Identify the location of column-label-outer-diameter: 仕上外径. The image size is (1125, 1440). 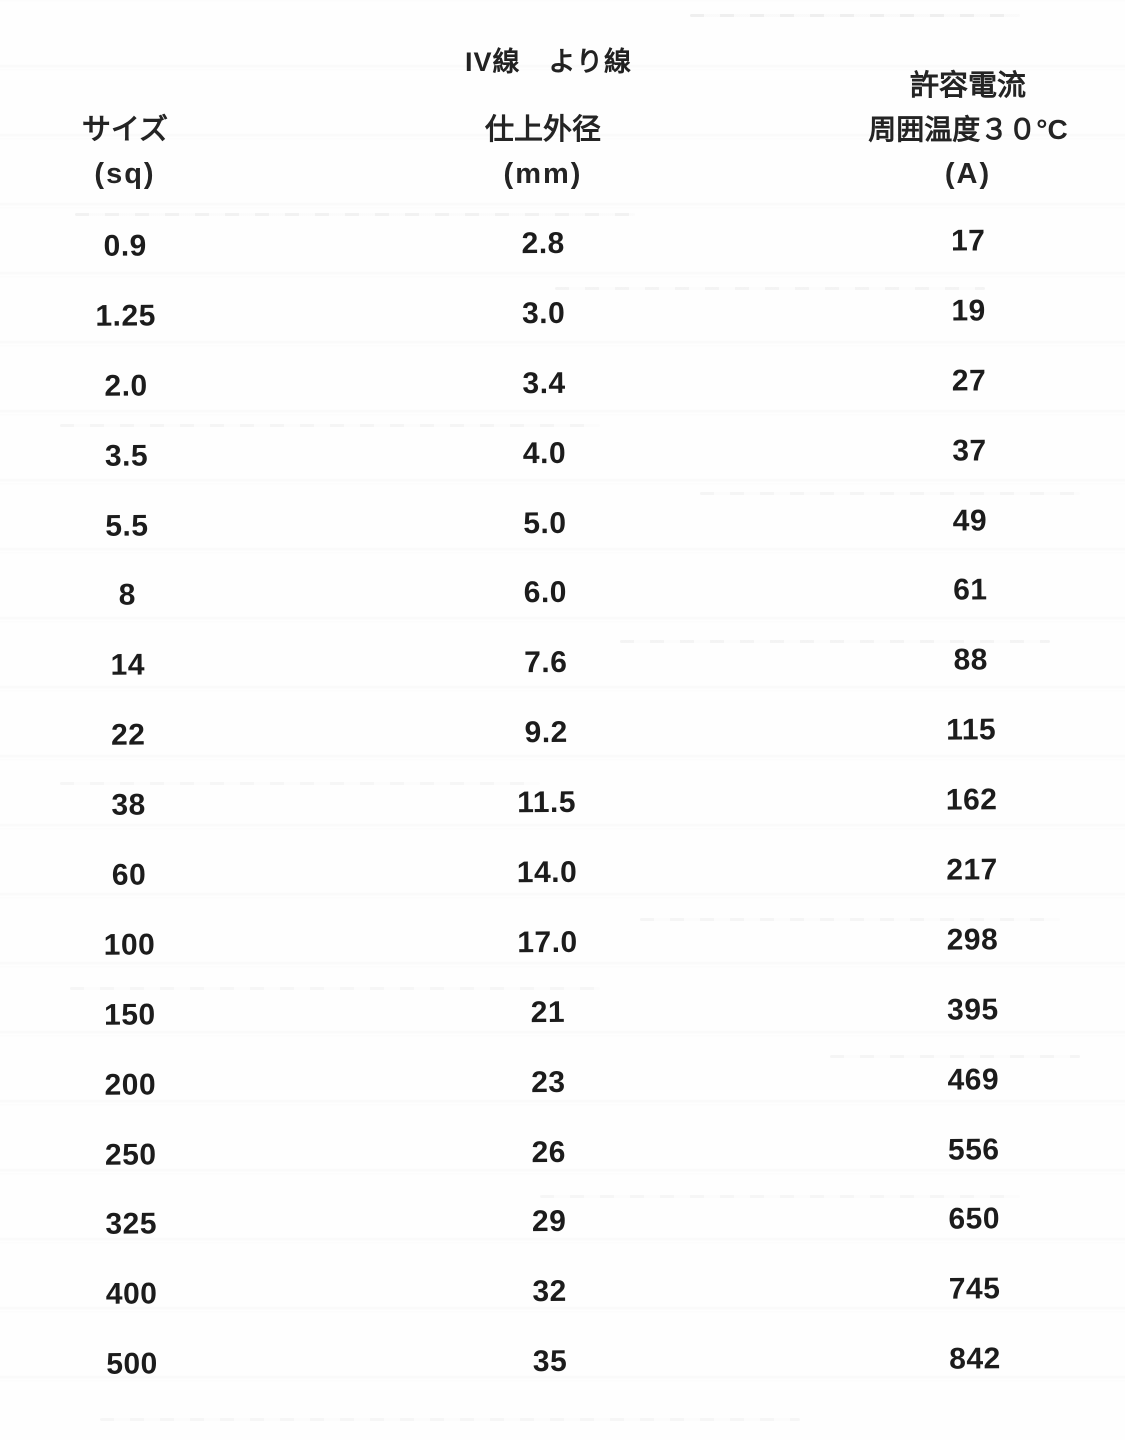
(542, 130).